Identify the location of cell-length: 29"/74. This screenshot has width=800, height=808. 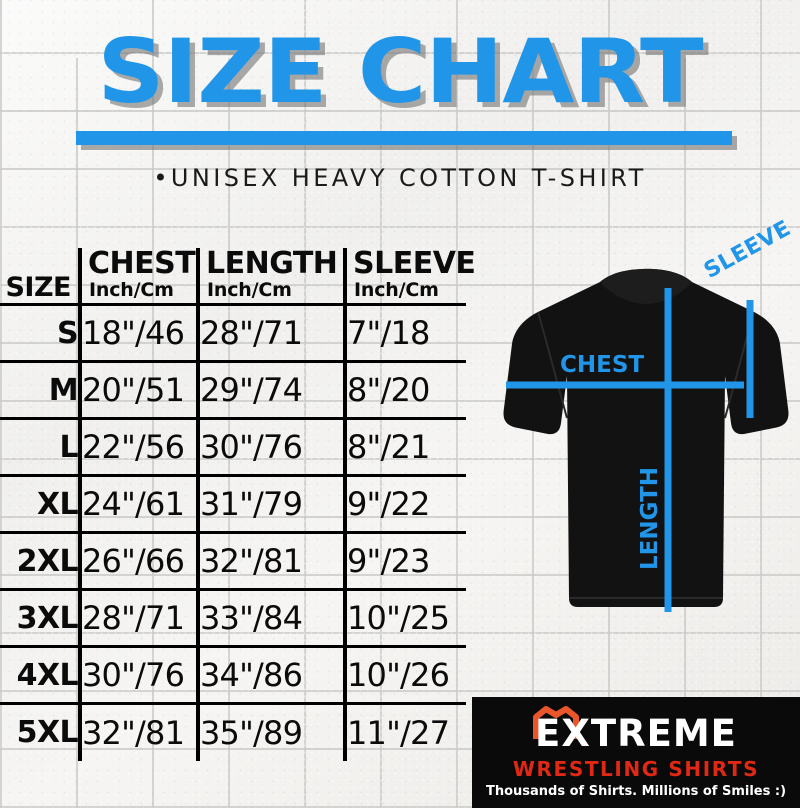
(272, 390).